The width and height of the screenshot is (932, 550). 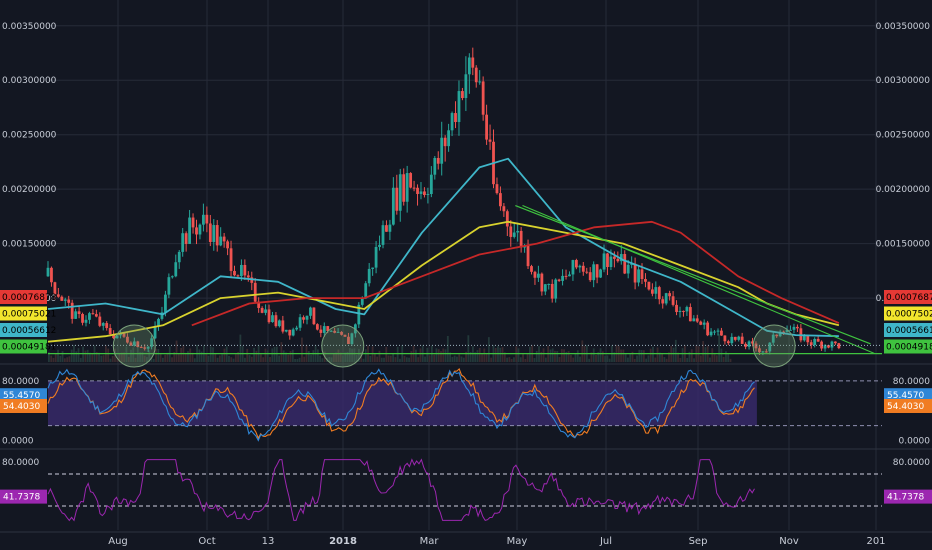 I want to click on stoch-badge-right-label: 54.4030, so click(x=905, y=407).